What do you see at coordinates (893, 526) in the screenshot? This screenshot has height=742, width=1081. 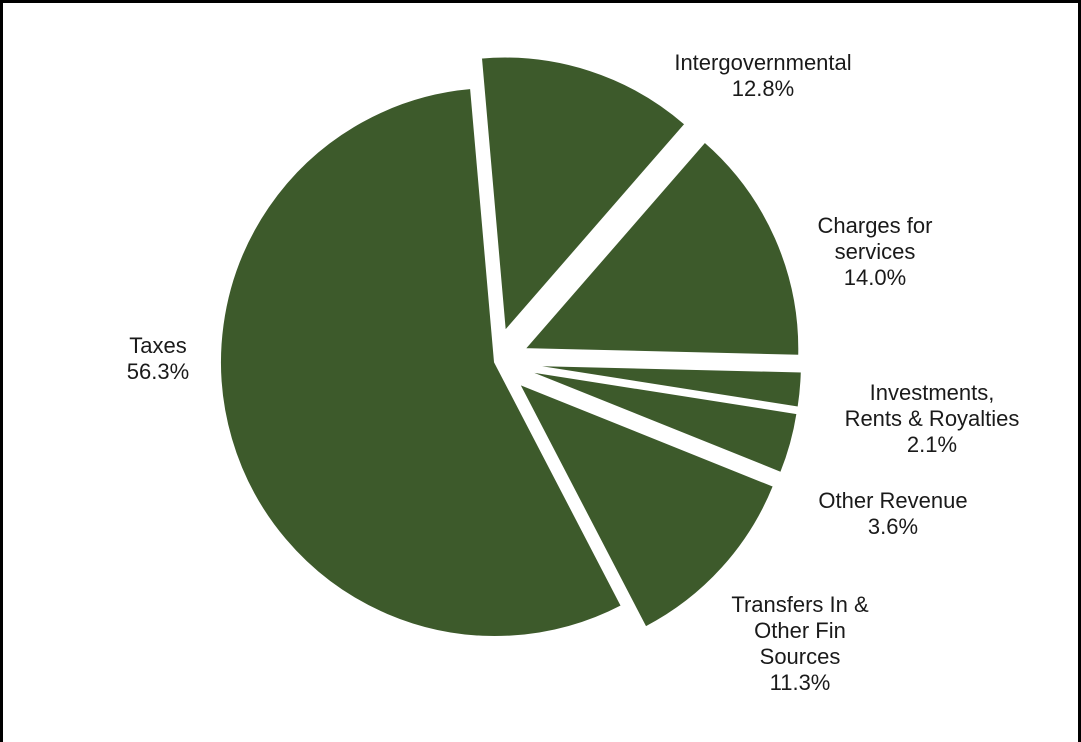 I see `slice-value-label: 3.6%` at bounding box center [893, 526].